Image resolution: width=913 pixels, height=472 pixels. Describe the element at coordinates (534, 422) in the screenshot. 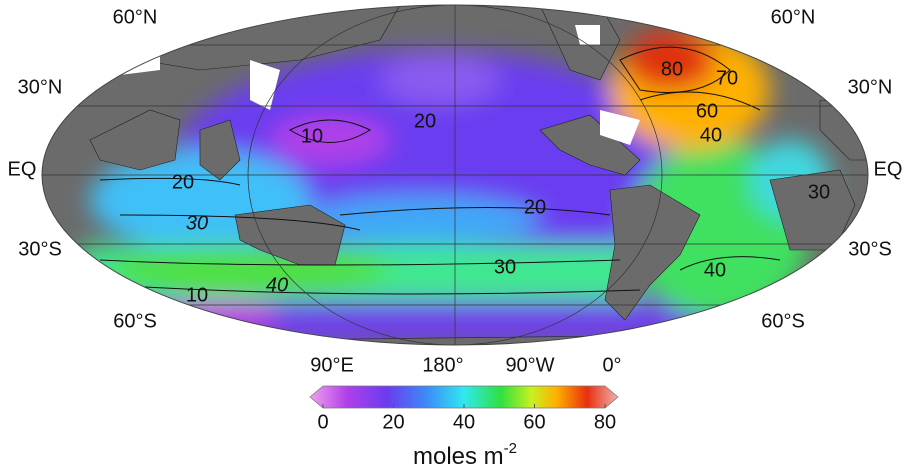

I see `colorbar-tick-label: 60` at that location.